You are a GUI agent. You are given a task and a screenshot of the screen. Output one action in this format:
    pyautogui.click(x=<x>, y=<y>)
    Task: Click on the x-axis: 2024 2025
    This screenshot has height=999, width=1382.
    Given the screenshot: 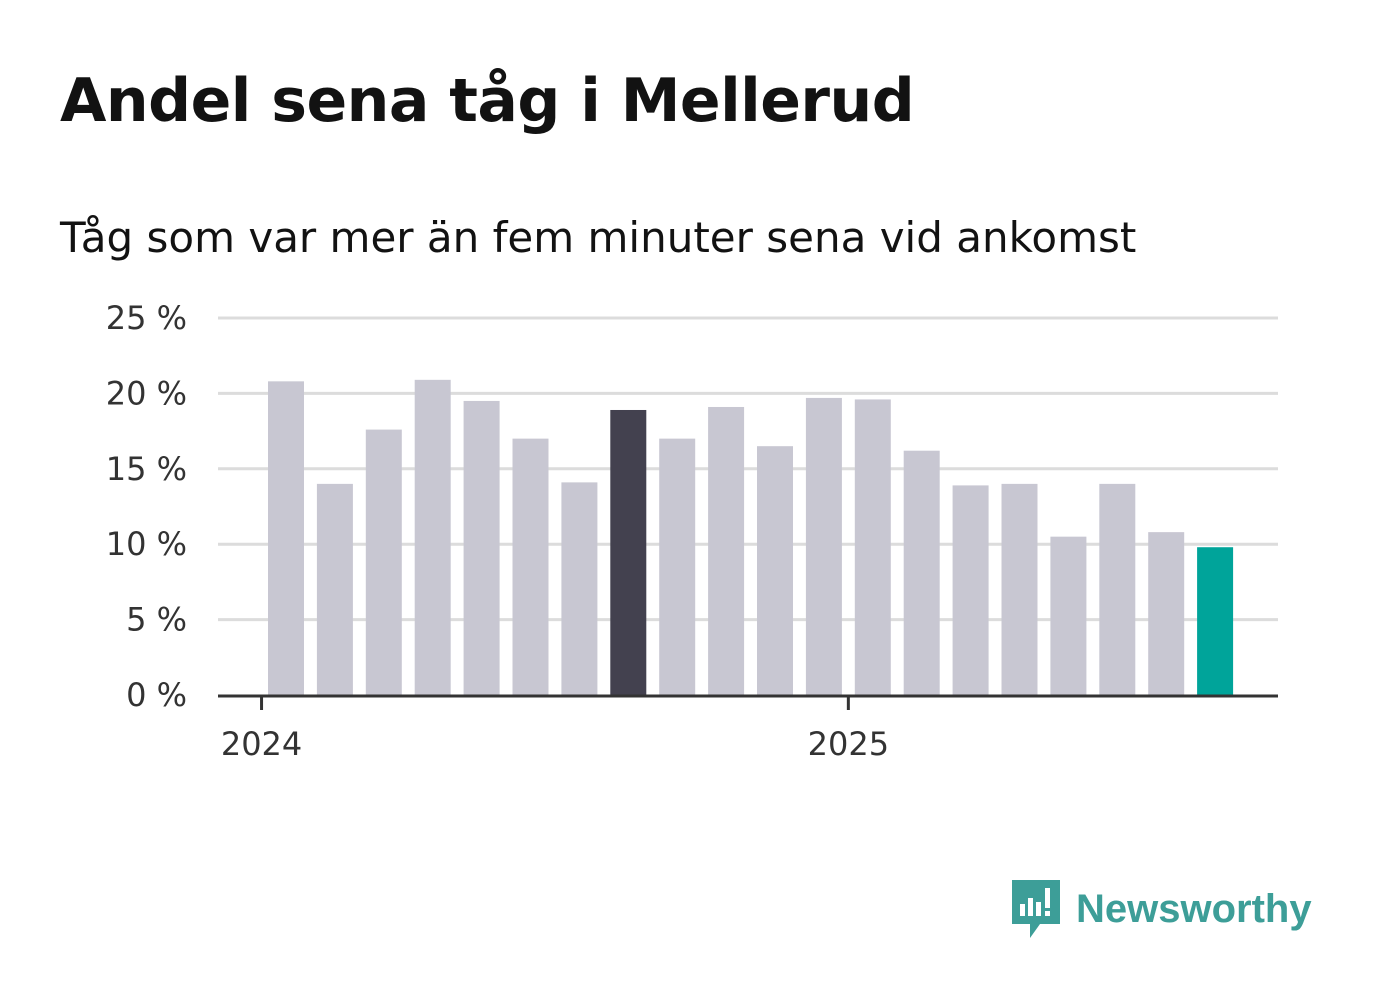 What is the action you would take?
    pyautogui.click(x=748, y=728)
    